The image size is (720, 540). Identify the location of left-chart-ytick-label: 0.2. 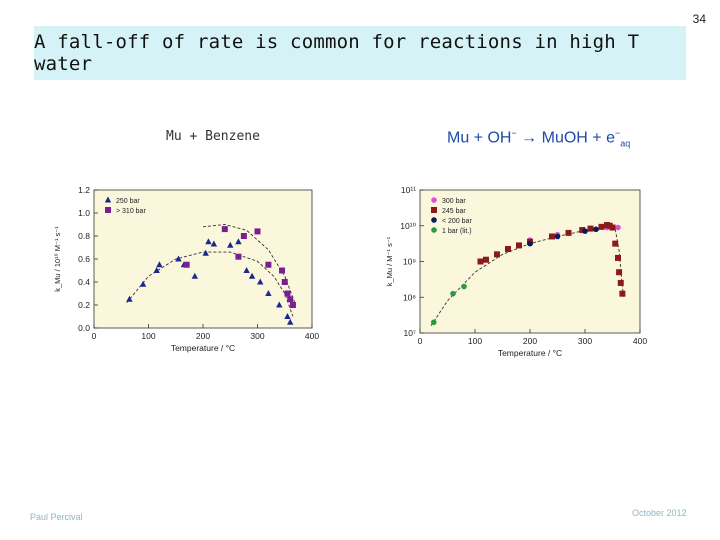
(84, 305).